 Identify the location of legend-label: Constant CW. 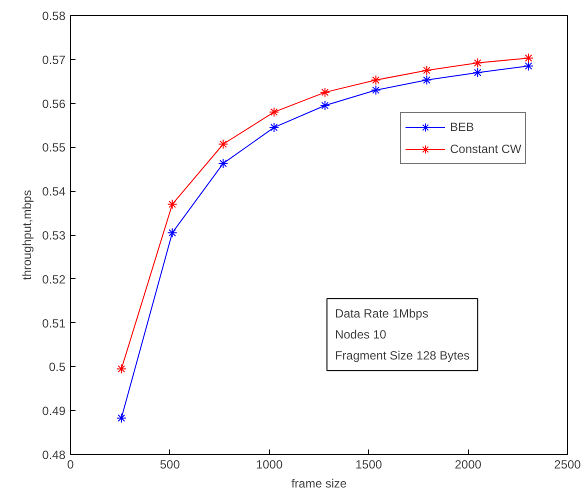
(486, 149).